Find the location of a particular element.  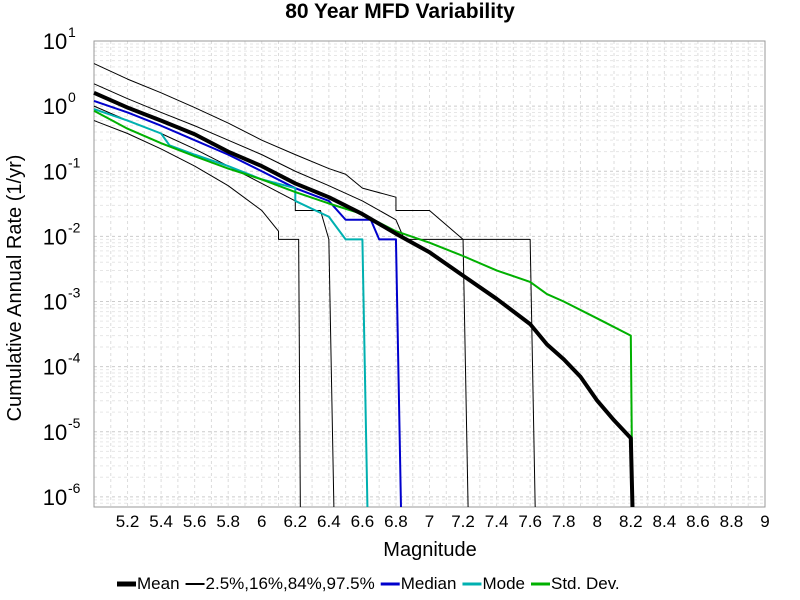

x-tick-label: 5.6 is located at coordinates (195, 521).